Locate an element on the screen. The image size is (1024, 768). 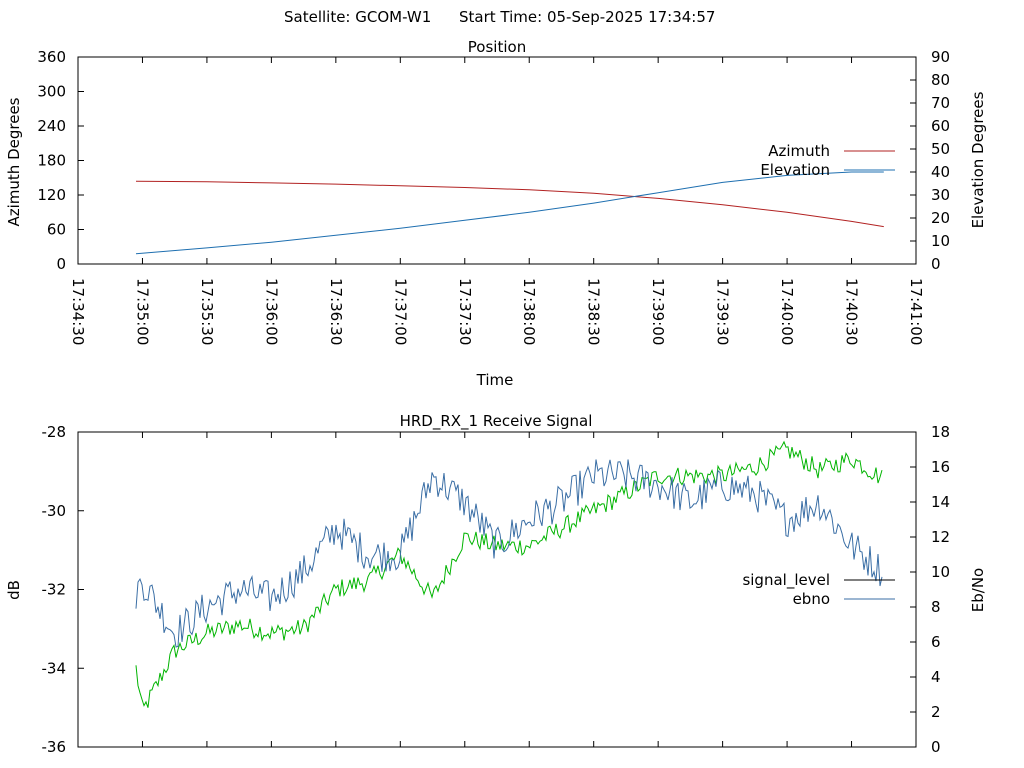
pos-x-tick-label: 17:38:30 is located at coordinates (594, 311).